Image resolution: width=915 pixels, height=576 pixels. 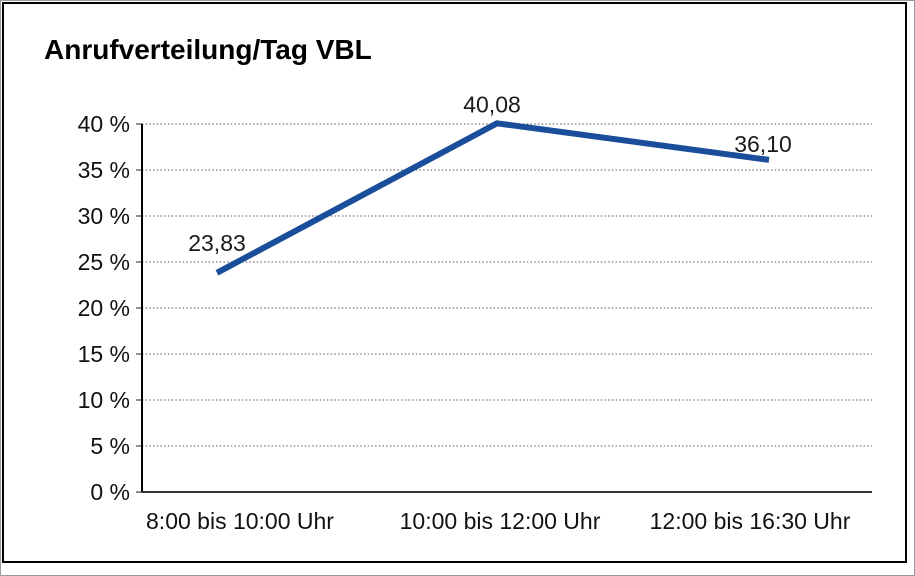 I want to click on data-point-label: 36,10, so click(x=763, y=144).